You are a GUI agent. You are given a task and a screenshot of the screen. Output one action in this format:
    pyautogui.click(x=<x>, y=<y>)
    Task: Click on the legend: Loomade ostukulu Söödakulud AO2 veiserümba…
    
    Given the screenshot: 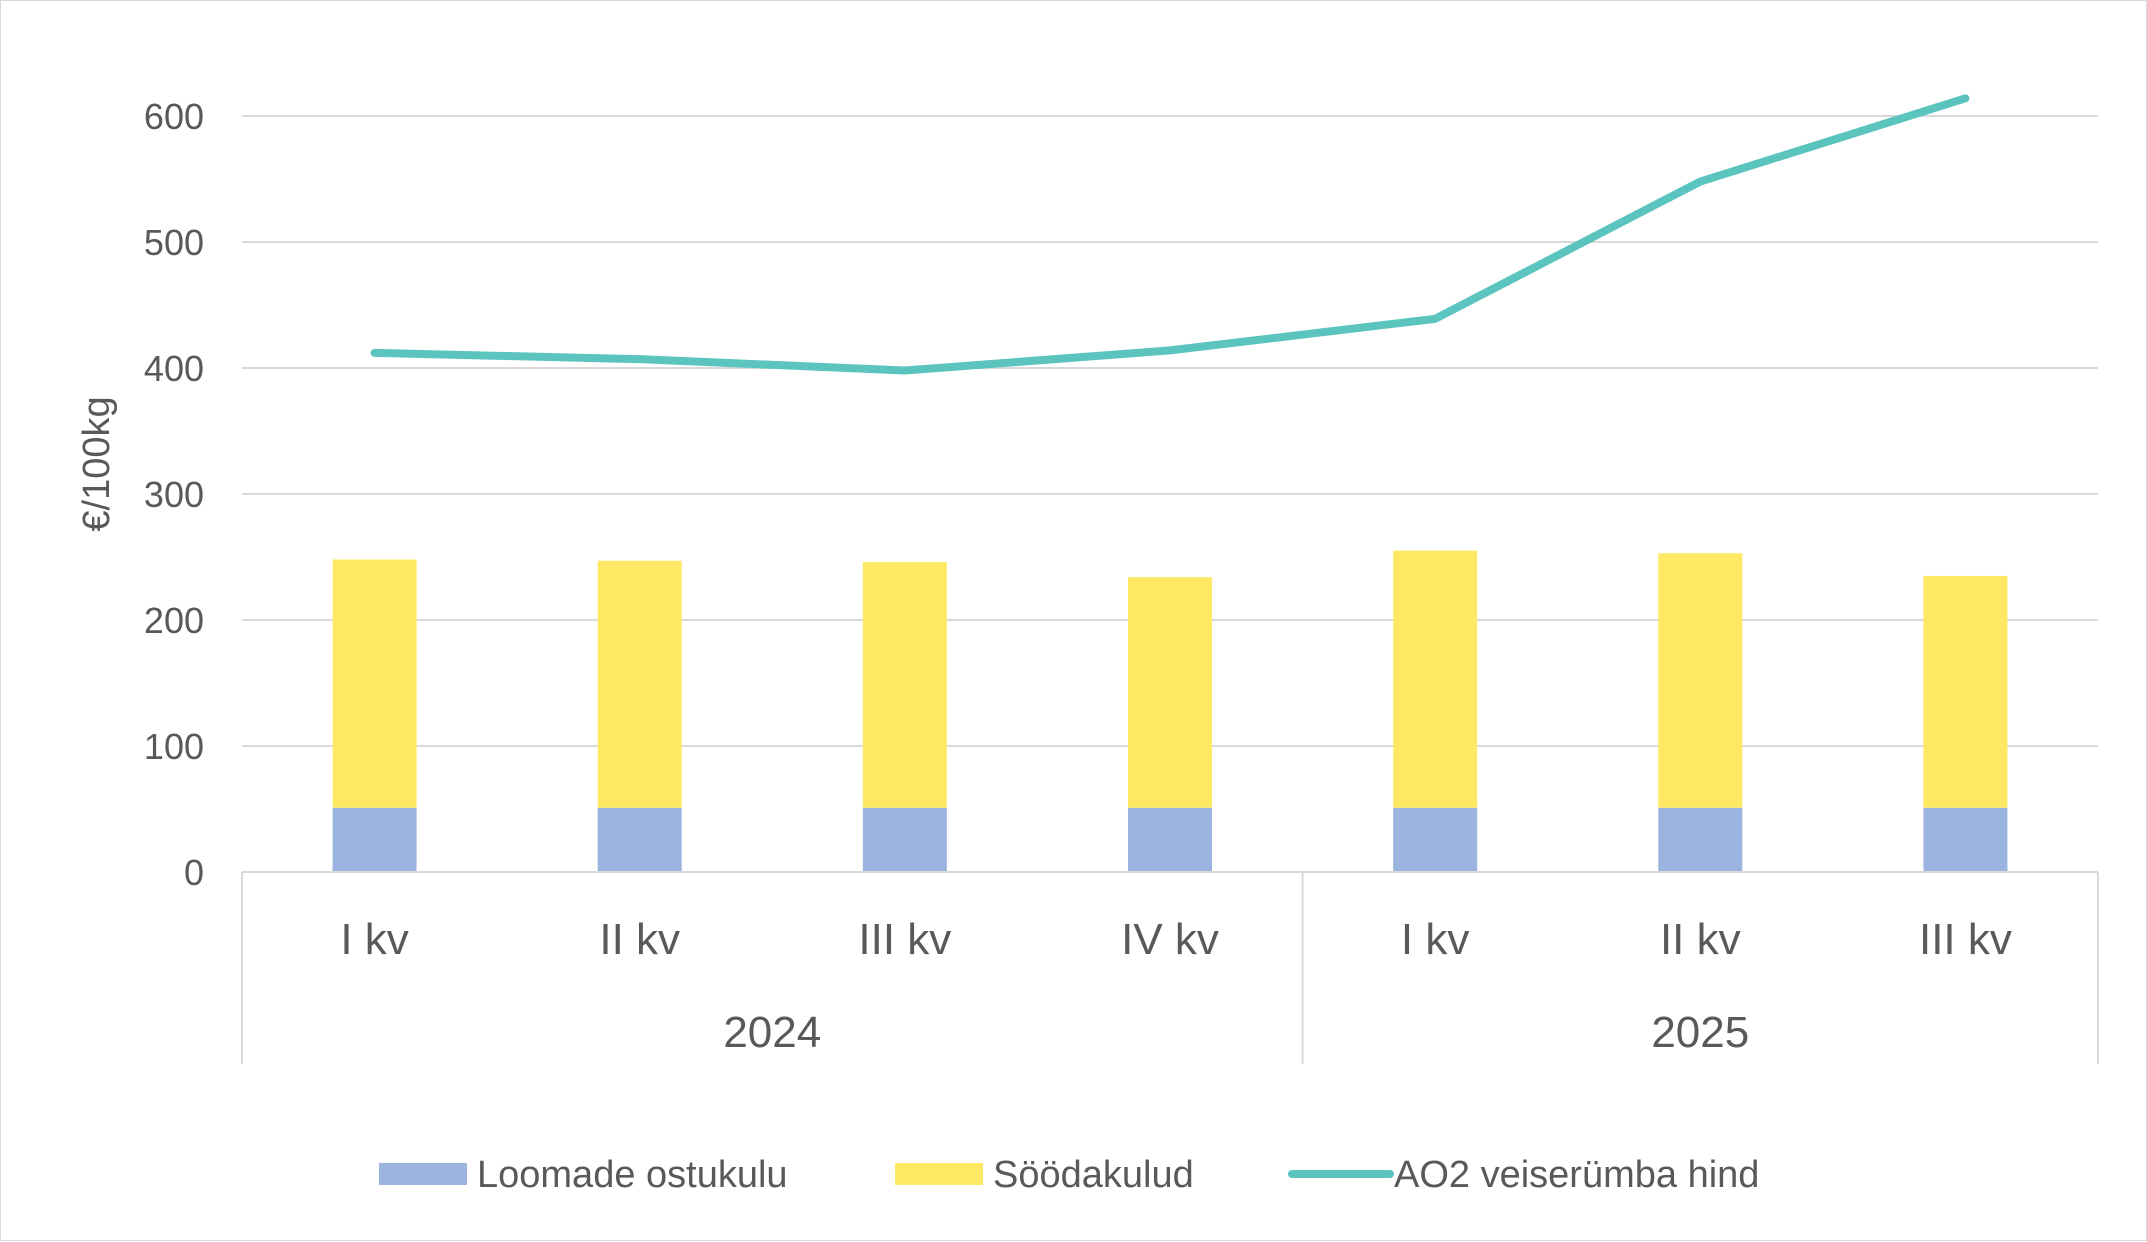 What is the action you would take?
    pyautogui.click(x=1069, y=1175)
    